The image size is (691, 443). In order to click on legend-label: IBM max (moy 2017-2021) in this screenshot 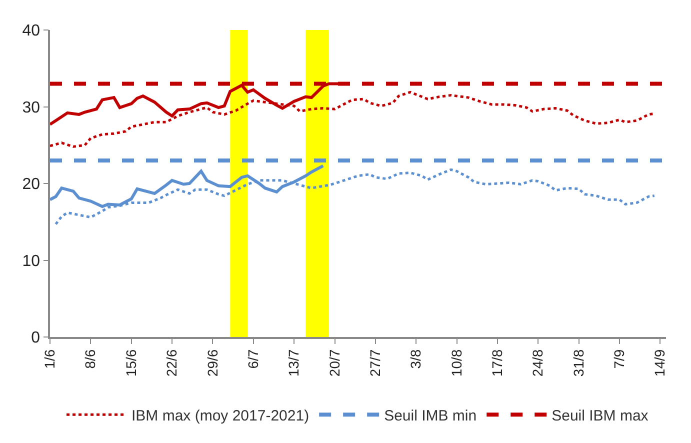, I will do `click(221, 416)`.